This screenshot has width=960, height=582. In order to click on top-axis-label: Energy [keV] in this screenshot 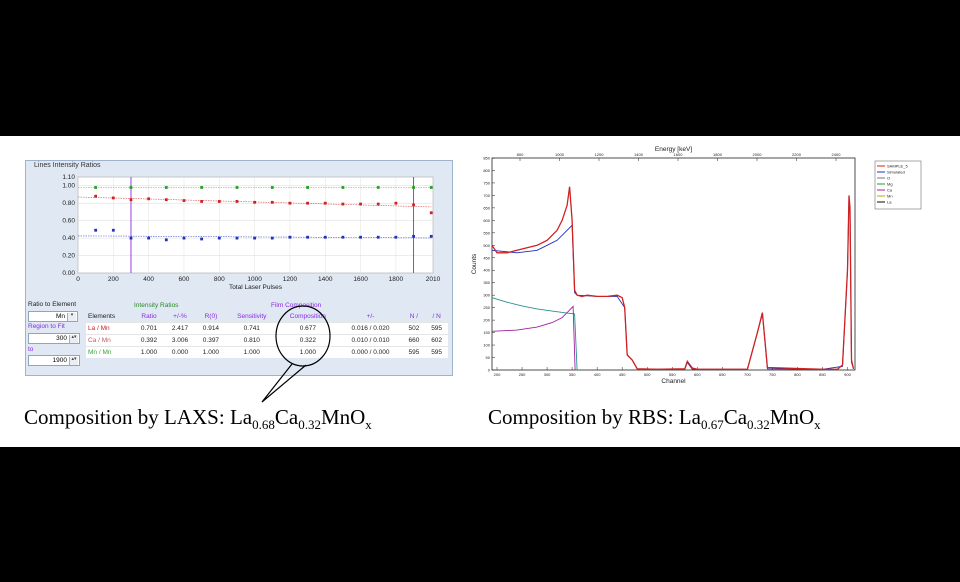, I will do `click(673, 149)`.